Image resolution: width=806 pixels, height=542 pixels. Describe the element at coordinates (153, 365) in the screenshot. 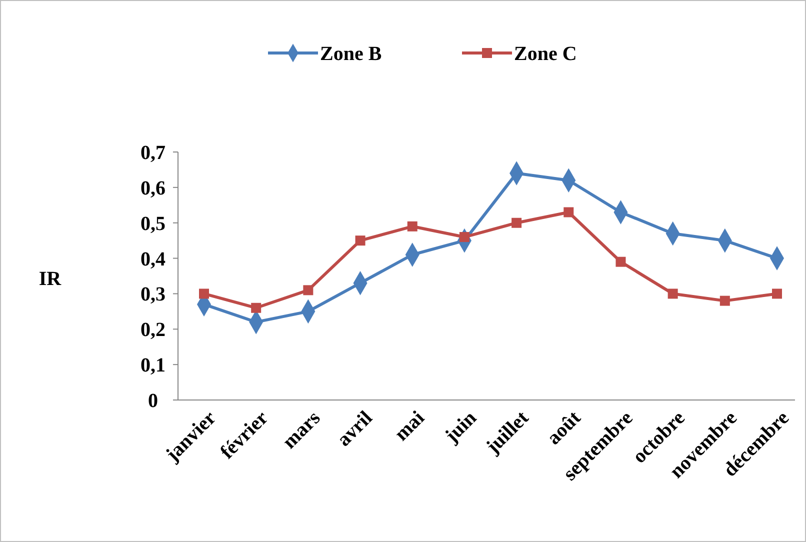

I see `y-tick-label: 0,1` at that location.